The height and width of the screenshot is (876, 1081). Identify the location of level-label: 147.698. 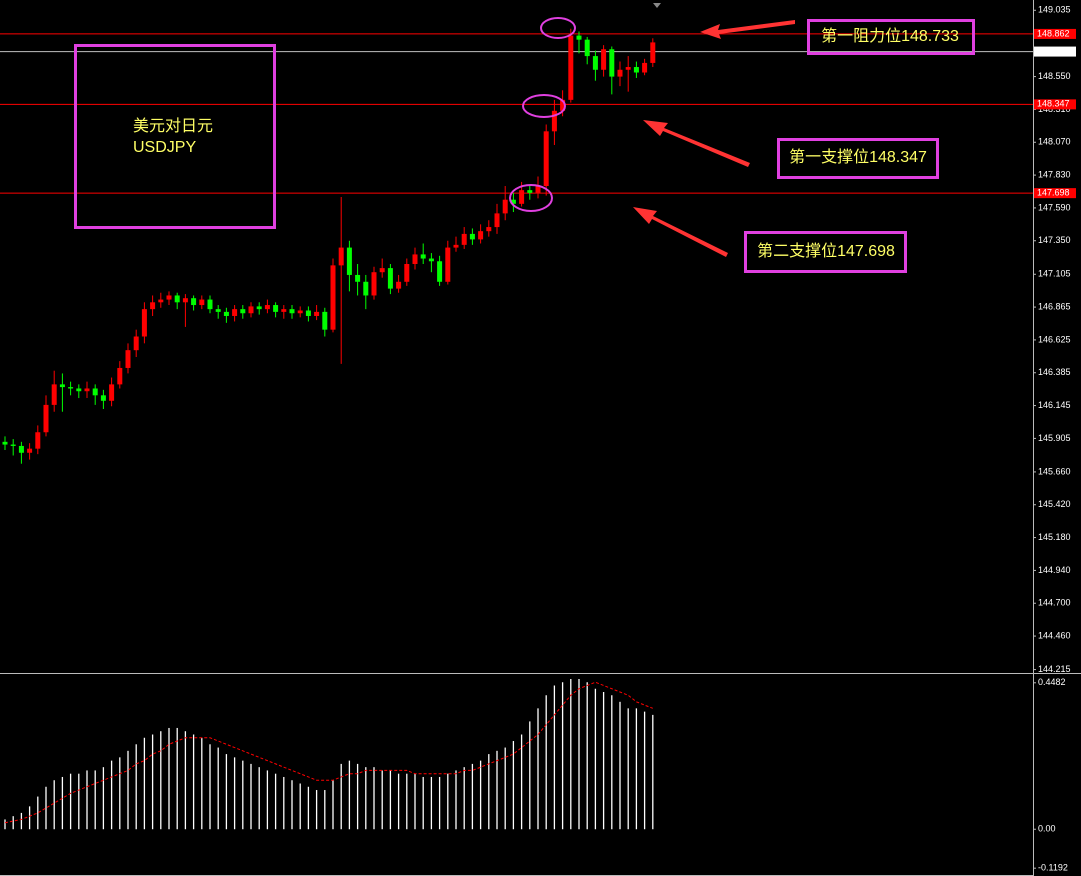
(1053, 193).